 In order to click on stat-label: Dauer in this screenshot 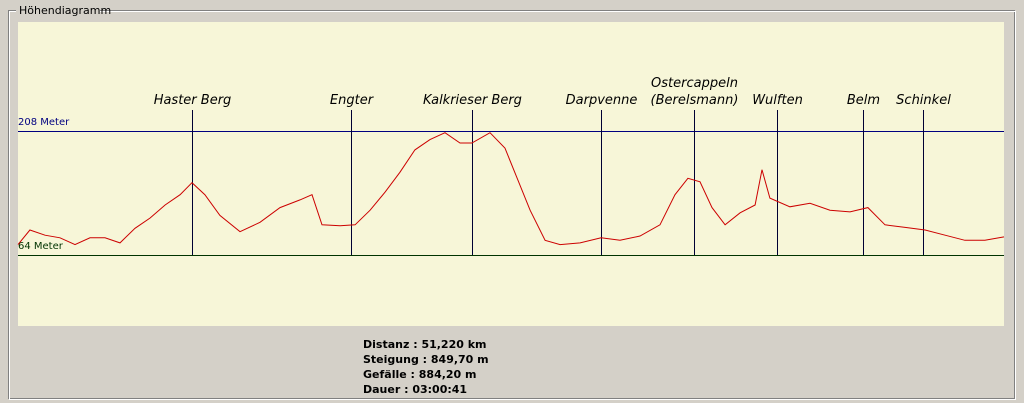, I will do `click(382, 389)`.